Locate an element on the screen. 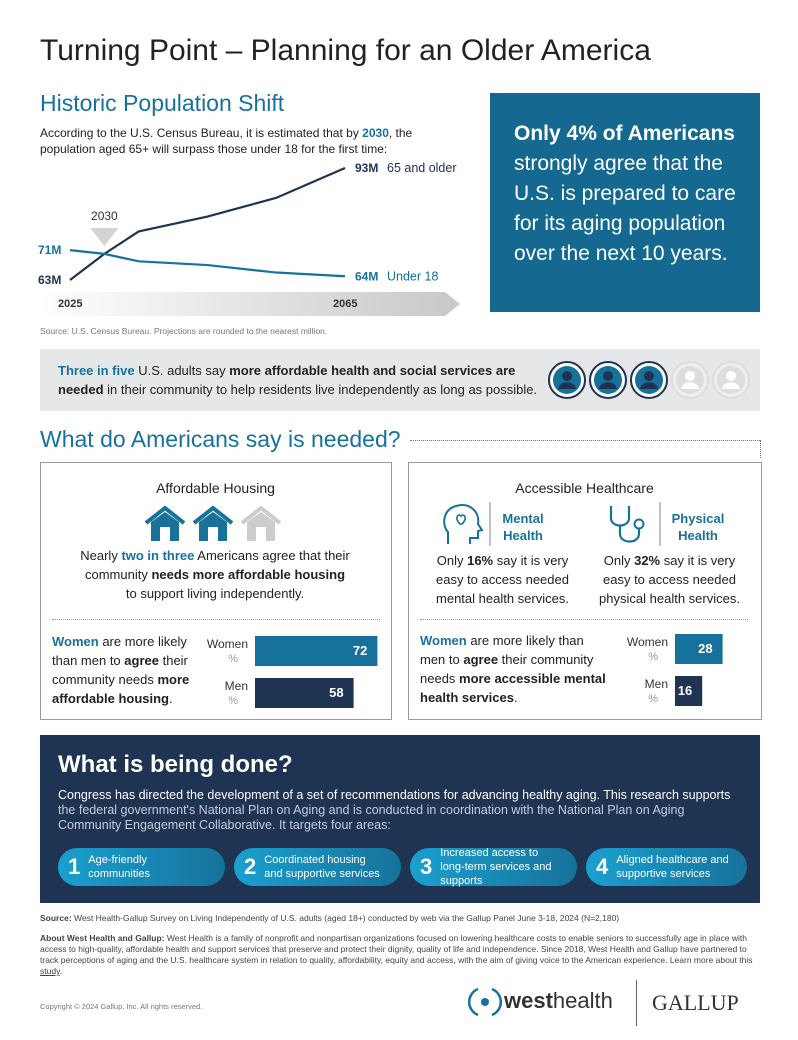 This screenshot has height=1040, width=798. bar-value: 28 is located at coordinates (705, 648).